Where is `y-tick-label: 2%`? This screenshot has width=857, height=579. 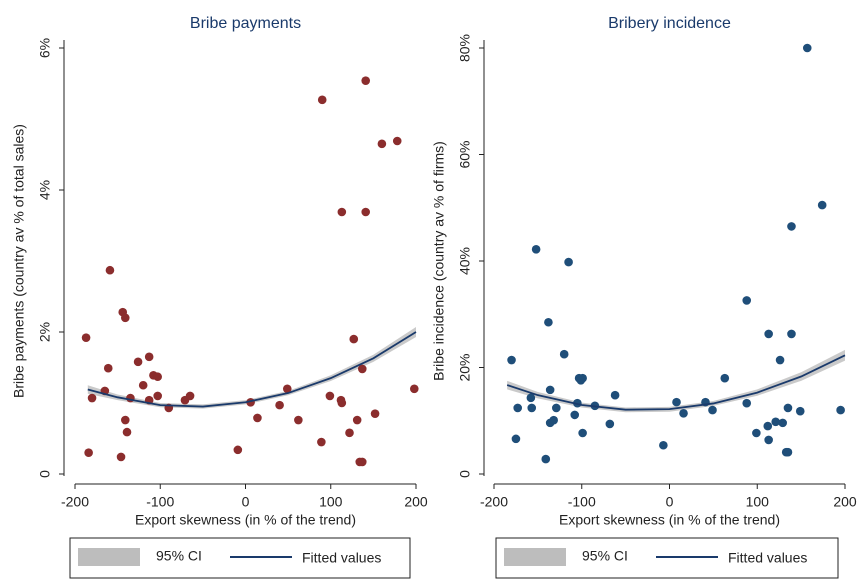
y-tick-label: 2% is located at coordinates (45, 332).